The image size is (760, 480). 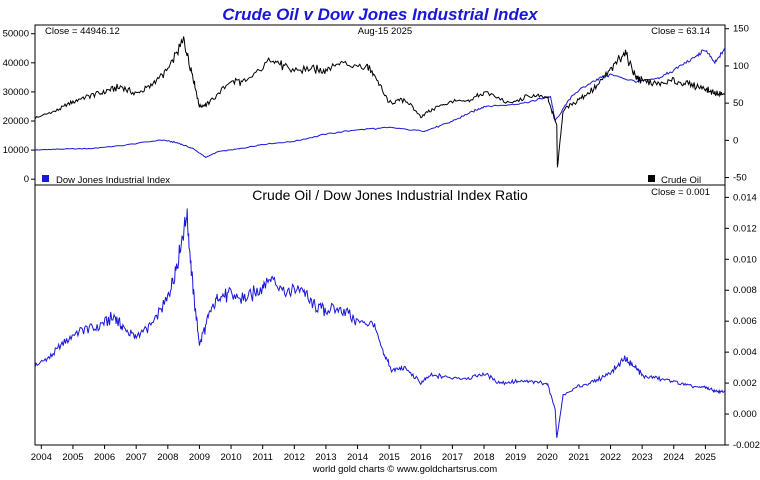 I want to click on right-tick-label: 100, so click(x=741, y=66).